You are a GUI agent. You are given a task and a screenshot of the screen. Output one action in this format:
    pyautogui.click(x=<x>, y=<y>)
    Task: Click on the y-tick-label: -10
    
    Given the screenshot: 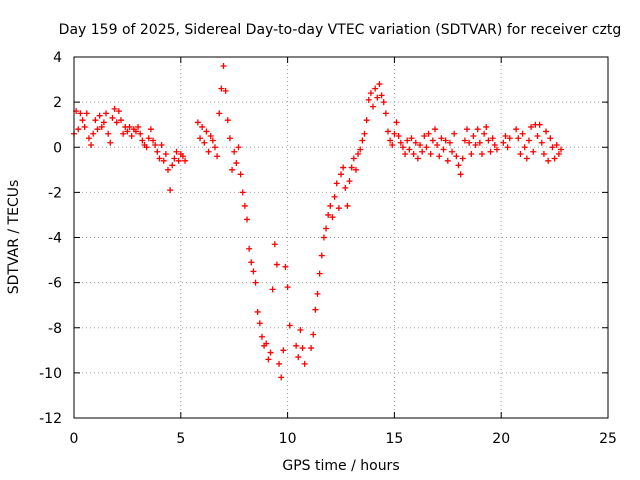 What is the action you would take?
    pyautogui.click(x=50, y=374)
    